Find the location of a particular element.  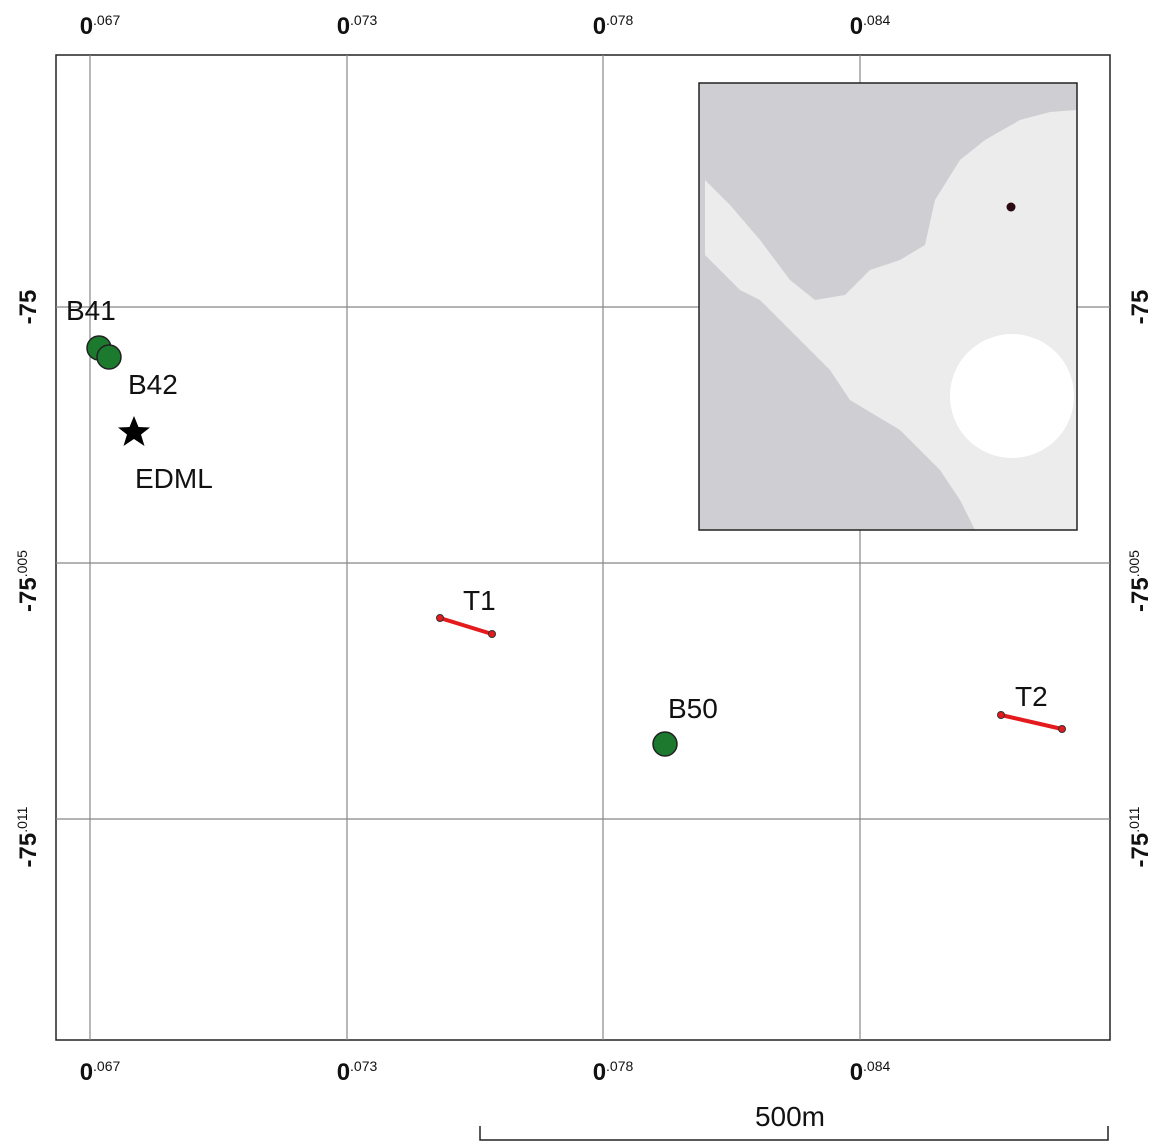

scale-line is located at coordinates (794, 1133).